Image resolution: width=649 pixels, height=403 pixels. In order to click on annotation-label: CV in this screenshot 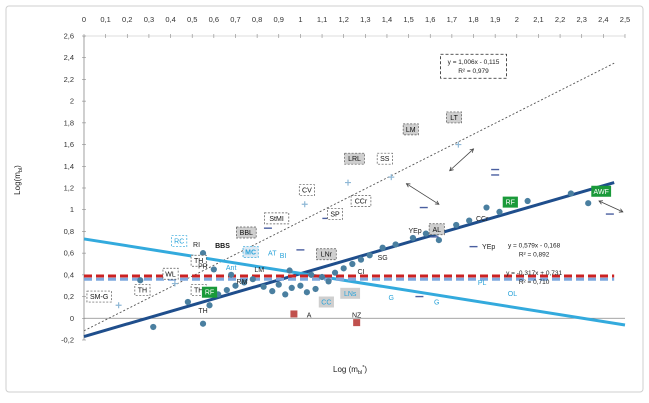, I will do `click(306, 190)`.